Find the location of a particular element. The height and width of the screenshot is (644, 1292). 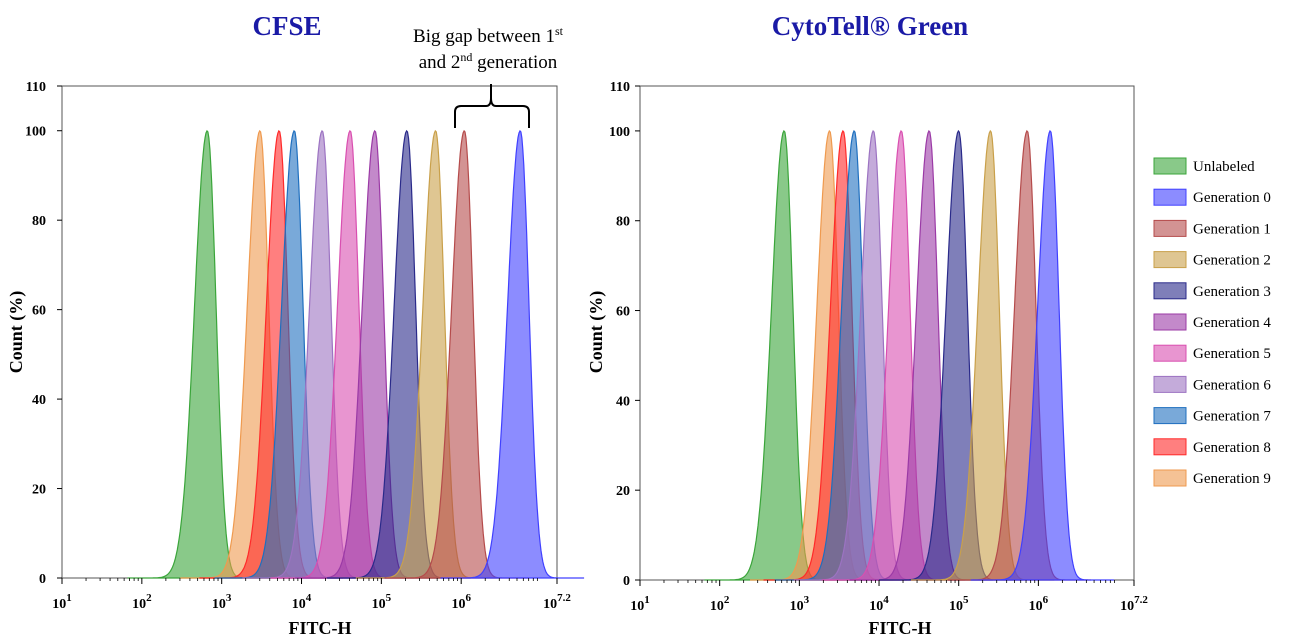

cytotell-title: CytoTell® Green is located at coordinates (870, 26).